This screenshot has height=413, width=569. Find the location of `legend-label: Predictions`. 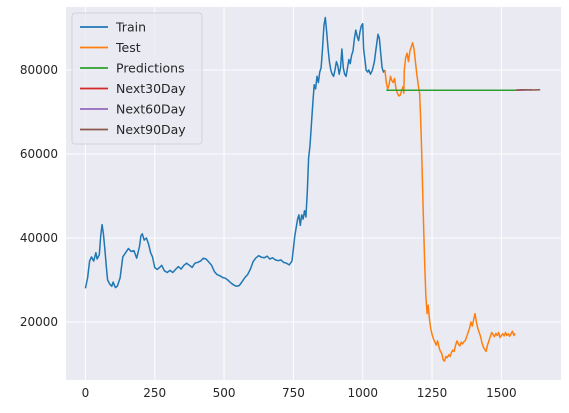

legend-label: Predictions is located at coordinates (150, 68).